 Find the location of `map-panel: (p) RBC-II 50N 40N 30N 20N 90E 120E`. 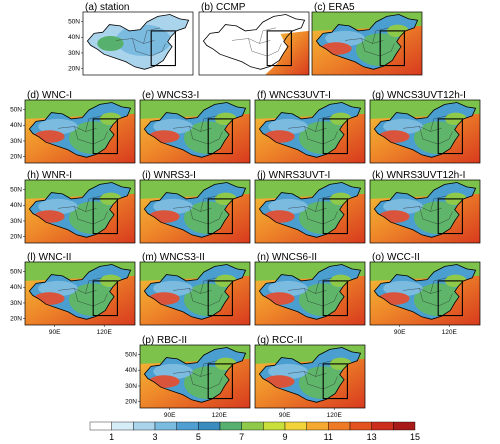

map-panel: (p) RBC-II 50N 40N 30N 20N 90E 120E is located at coordinates (188, 377).